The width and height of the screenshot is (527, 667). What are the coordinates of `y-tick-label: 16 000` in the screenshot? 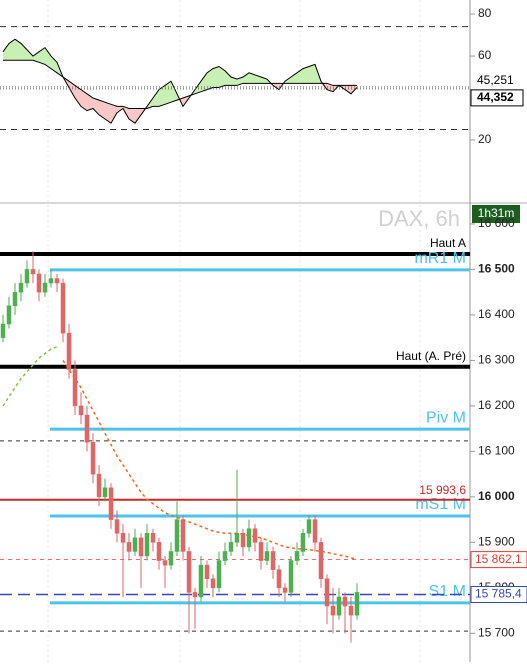 It's located at (496, 496).